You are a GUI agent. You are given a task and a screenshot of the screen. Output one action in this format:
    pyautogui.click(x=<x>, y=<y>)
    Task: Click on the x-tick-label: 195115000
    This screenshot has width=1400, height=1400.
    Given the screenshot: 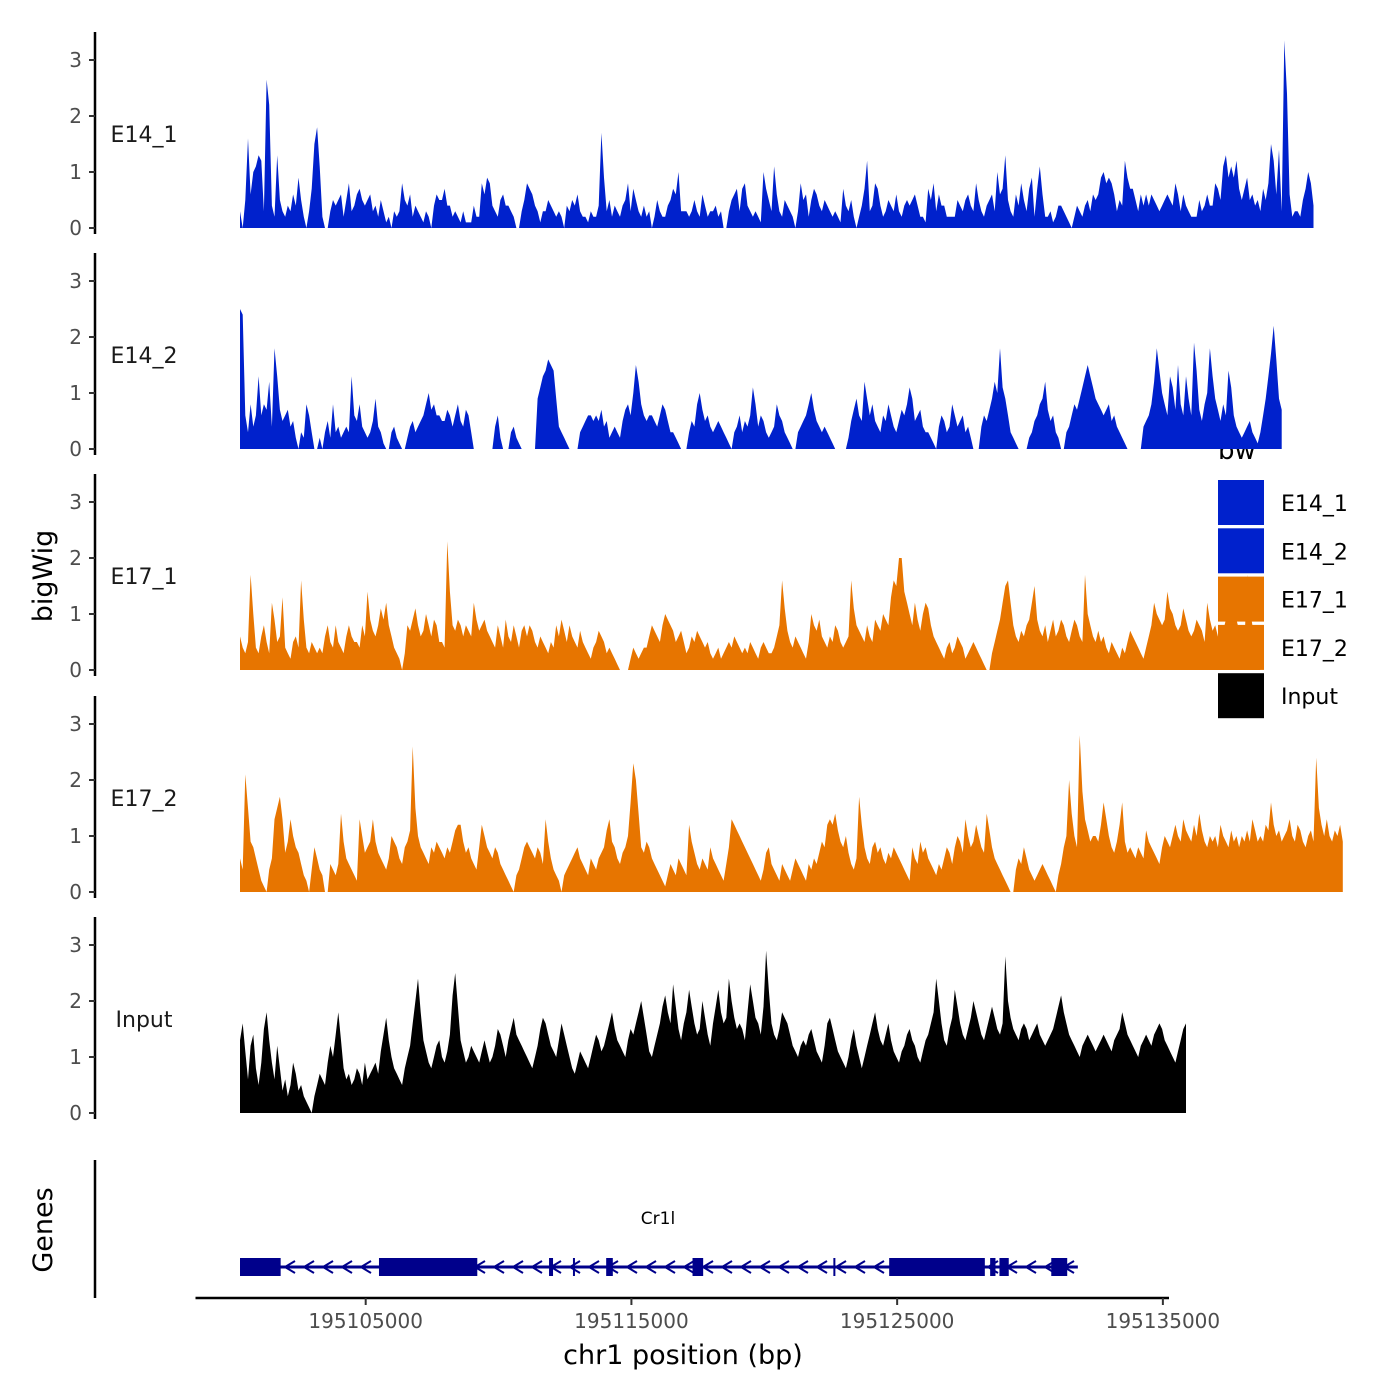 What is the action you would take?
    pyautogui.click(x=631, y=1321)
    